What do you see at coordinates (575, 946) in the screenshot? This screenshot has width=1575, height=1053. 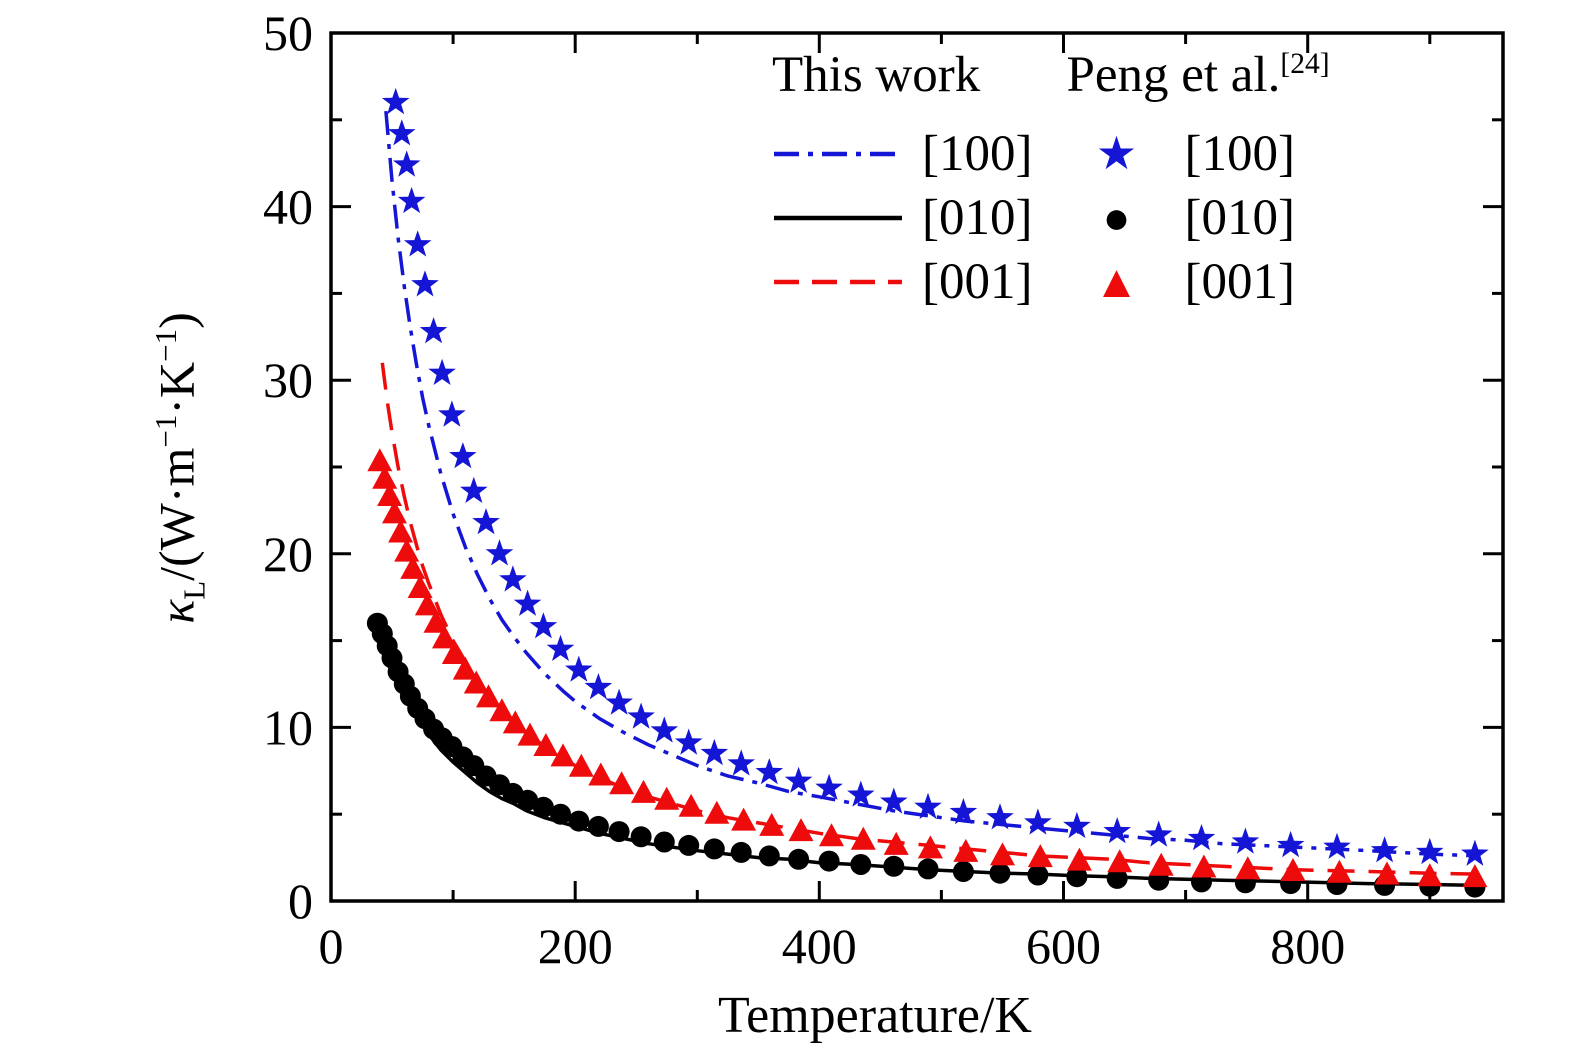 I see `x-tick-label: 200` at bounding box center [575, 946].